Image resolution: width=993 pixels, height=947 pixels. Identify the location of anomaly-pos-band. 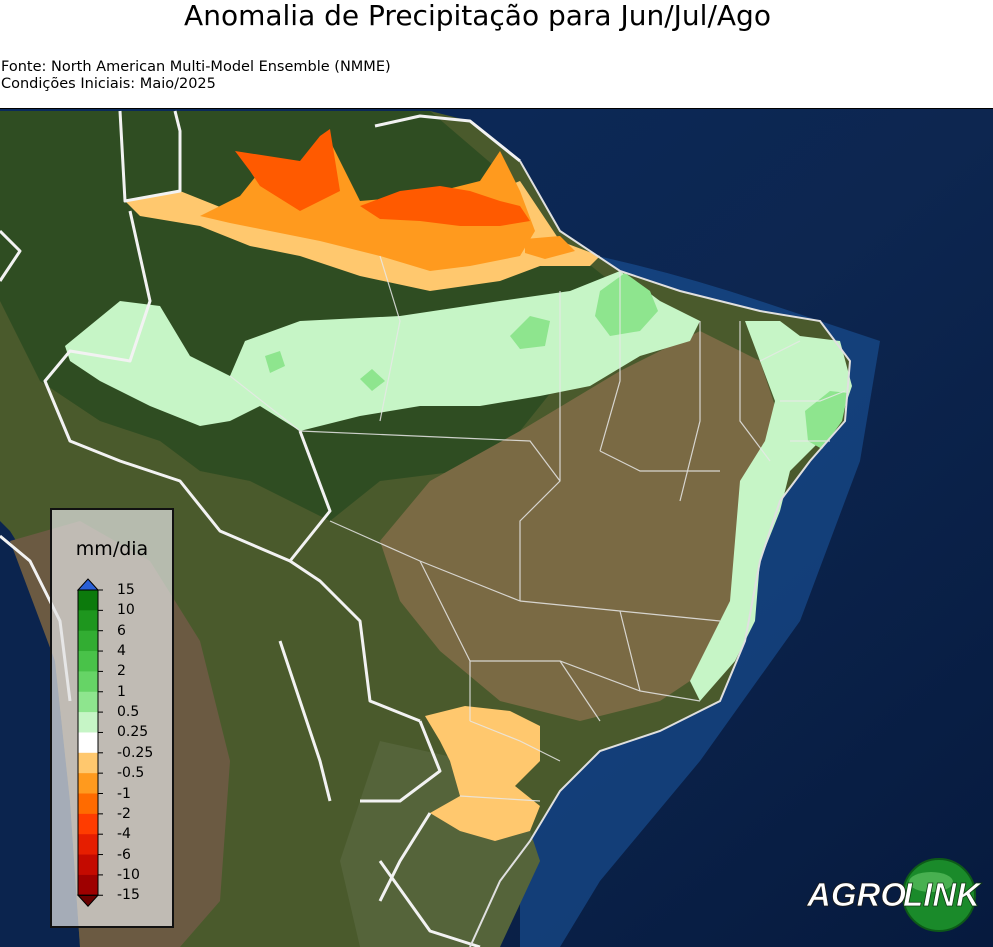
(382, 351).